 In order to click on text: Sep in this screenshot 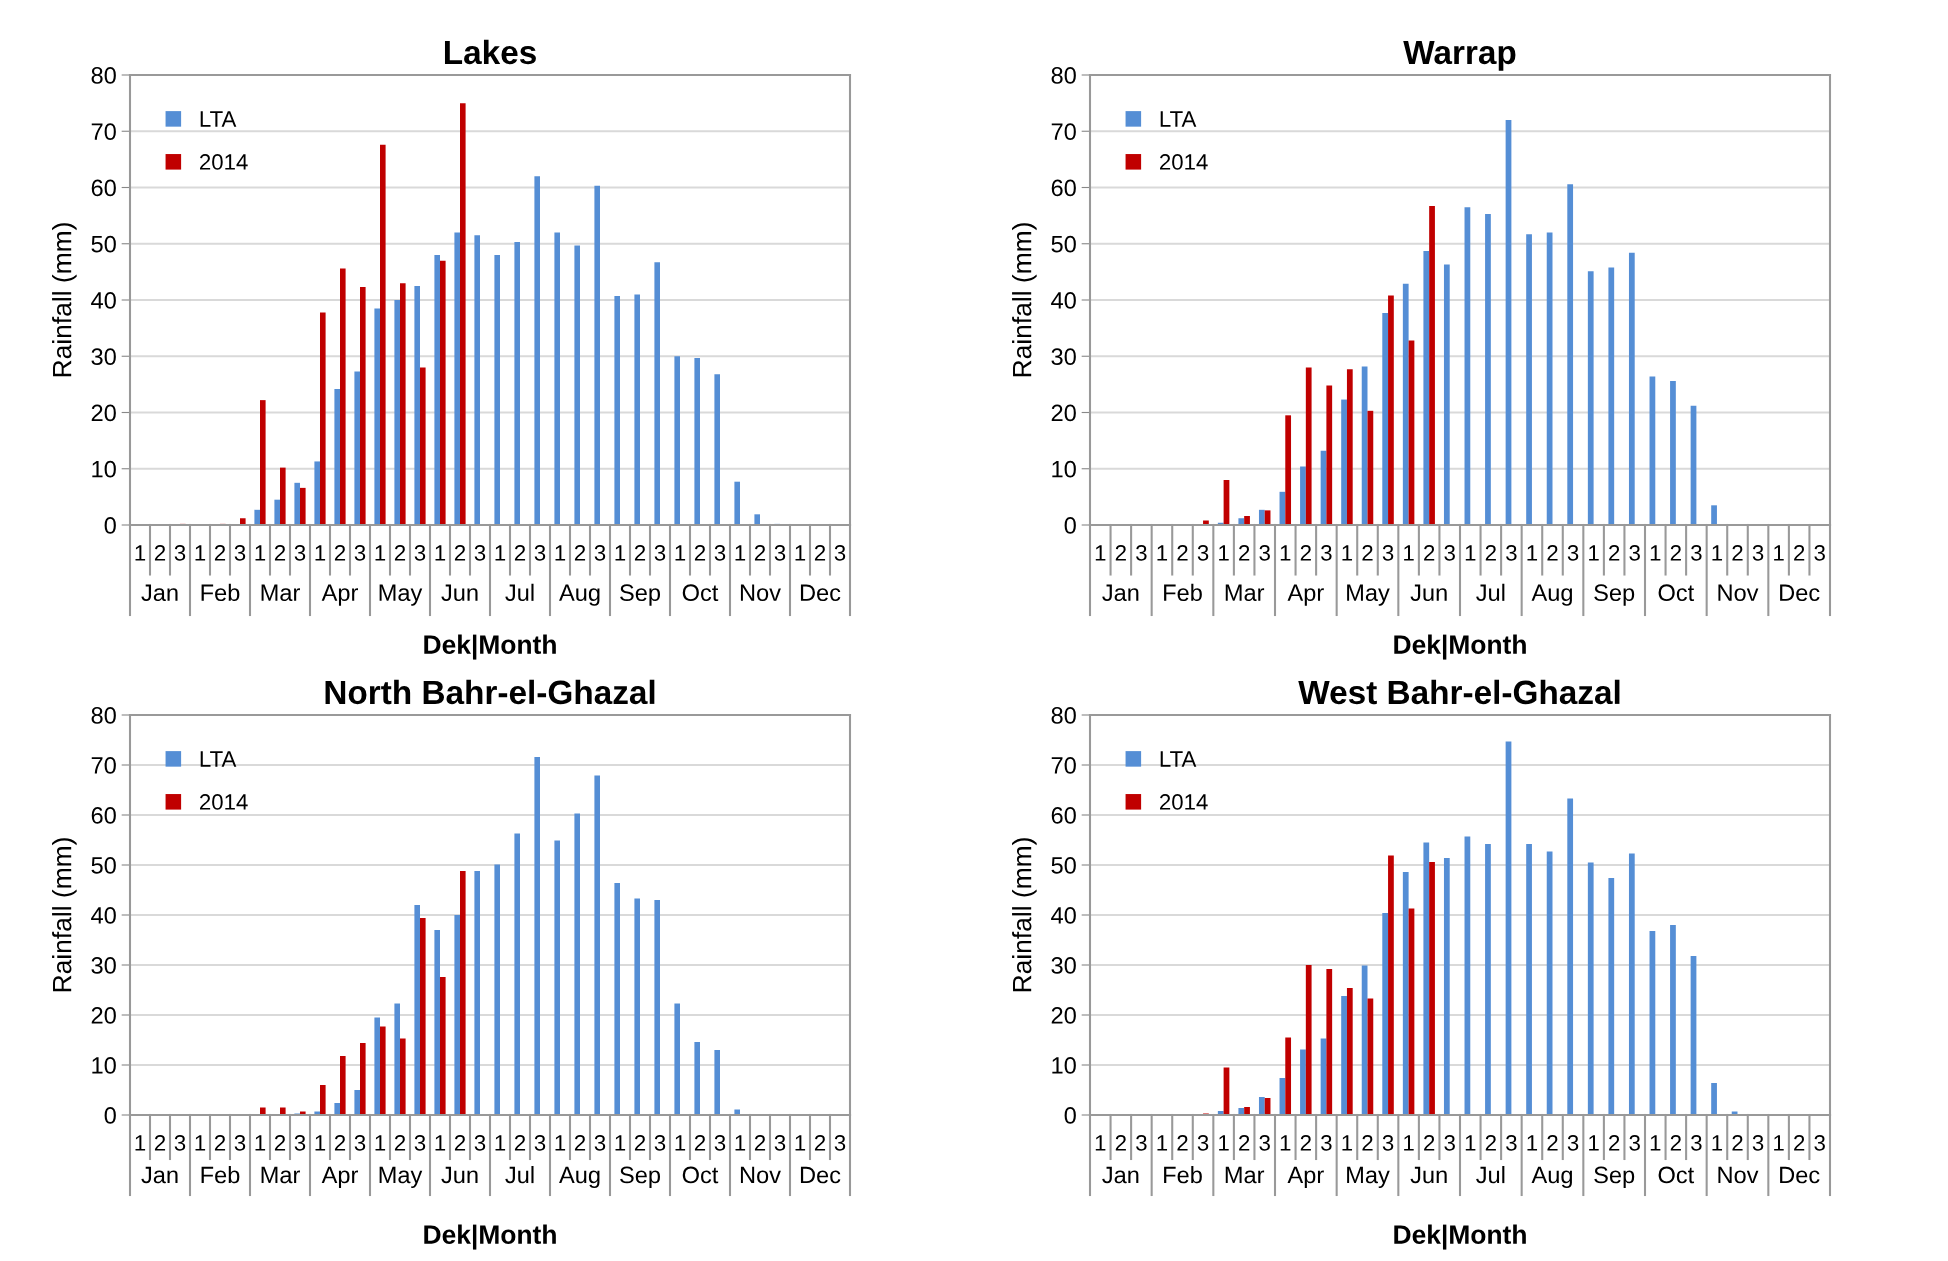, I will do `click(1614, 595)`.